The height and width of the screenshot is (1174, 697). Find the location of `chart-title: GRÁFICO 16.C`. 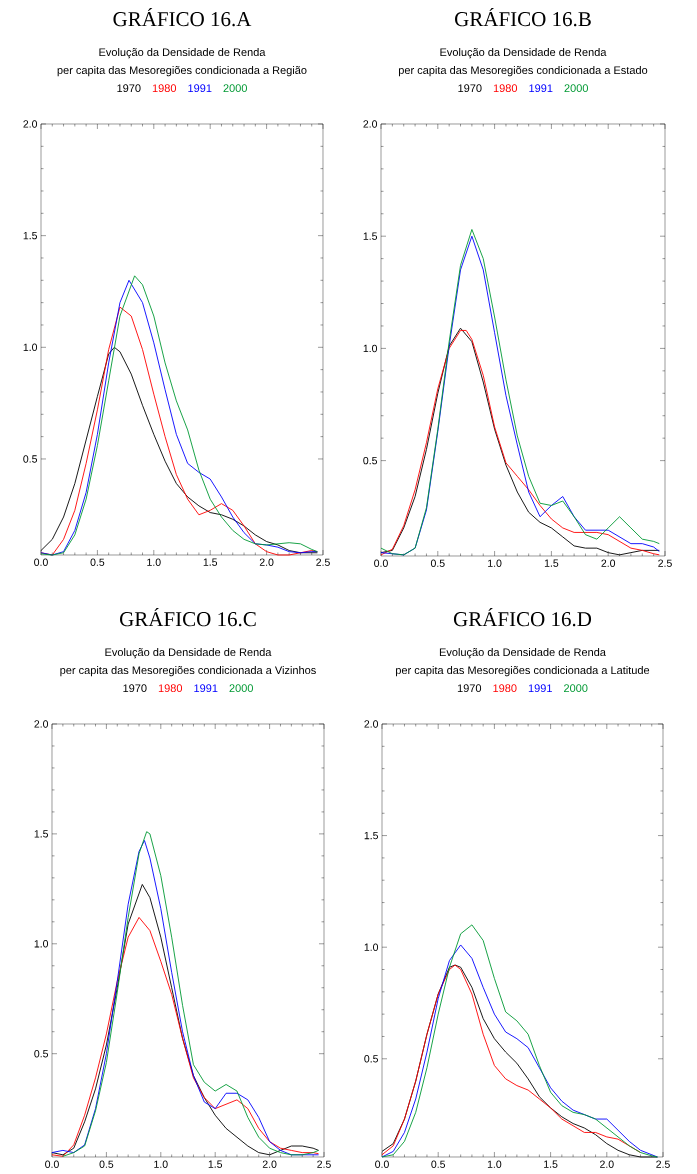

chart-title: GRÁFICO 16.C is located at coordinates (188, 617).